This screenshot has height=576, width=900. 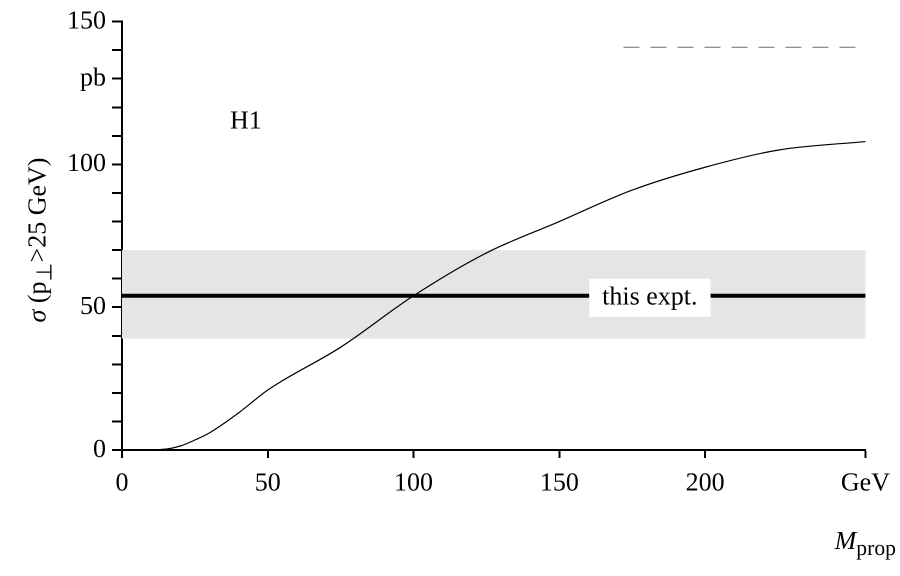 I want to click on x-tick-label: 0, so click(x=122, y=481).